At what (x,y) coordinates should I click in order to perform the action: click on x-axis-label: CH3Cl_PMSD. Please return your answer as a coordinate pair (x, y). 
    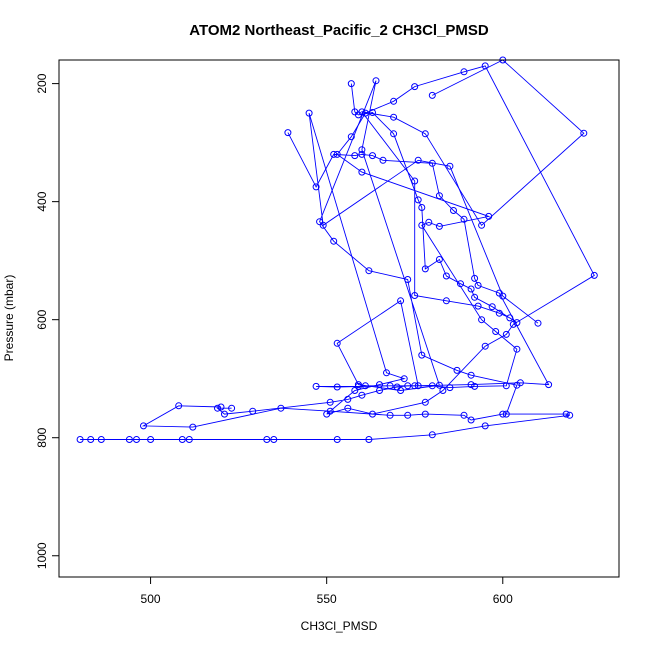
    Looking at the image, I should click on (339, 626).